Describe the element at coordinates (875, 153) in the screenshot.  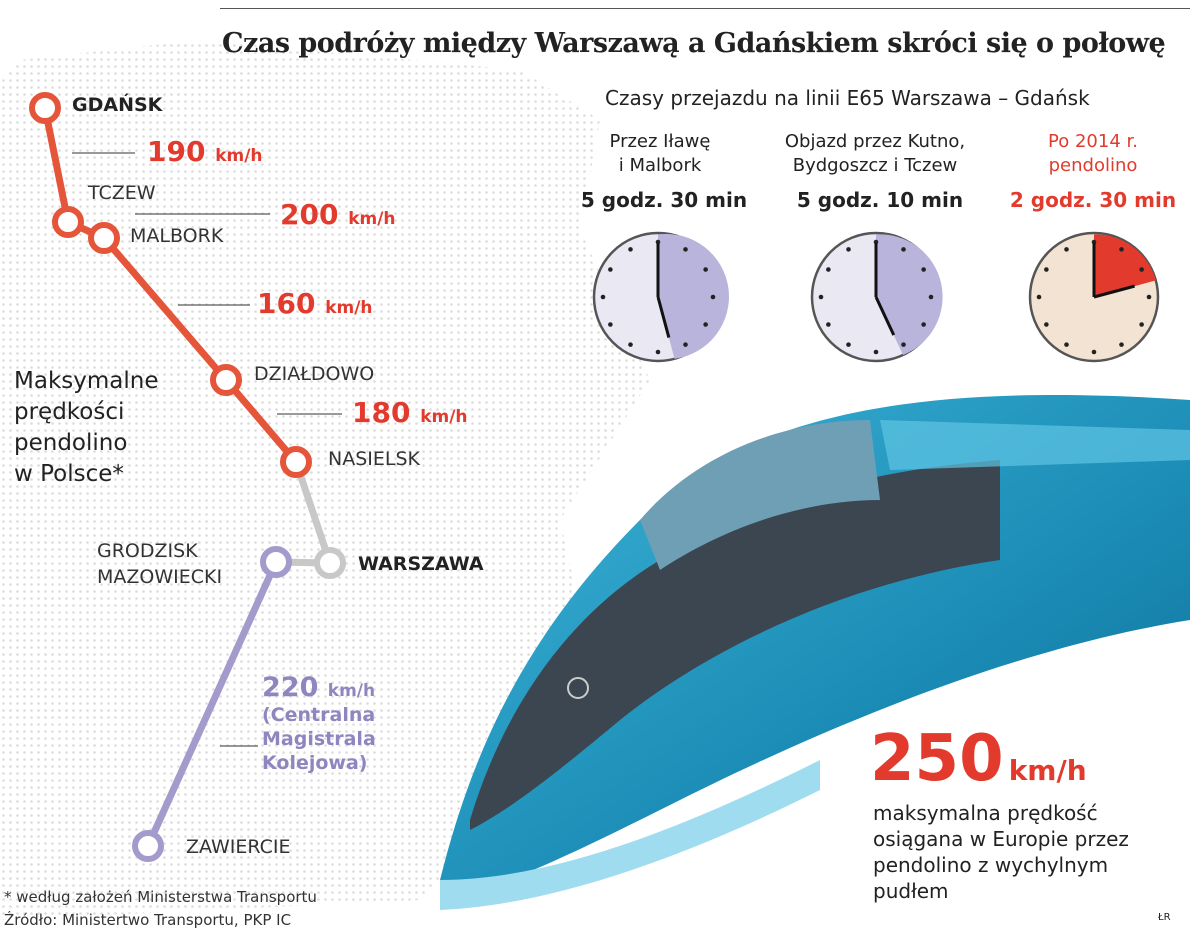
I see `route-2-label: Objazd przez Kutno, Bydgoszcz i Tczew` at that location.